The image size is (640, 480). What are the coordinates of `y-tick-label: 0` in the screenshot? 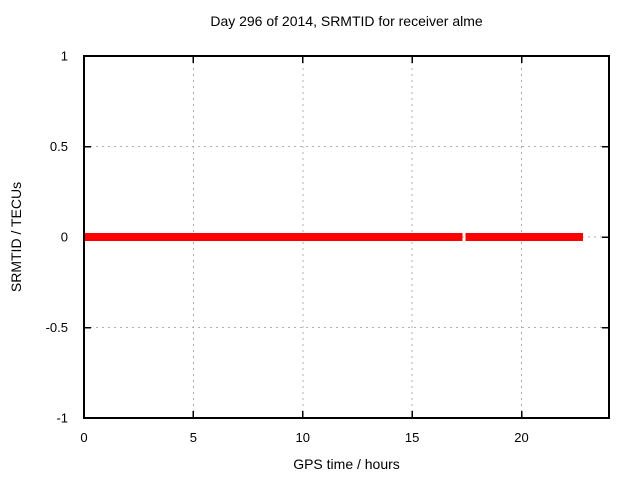 It's located at (64, 237).